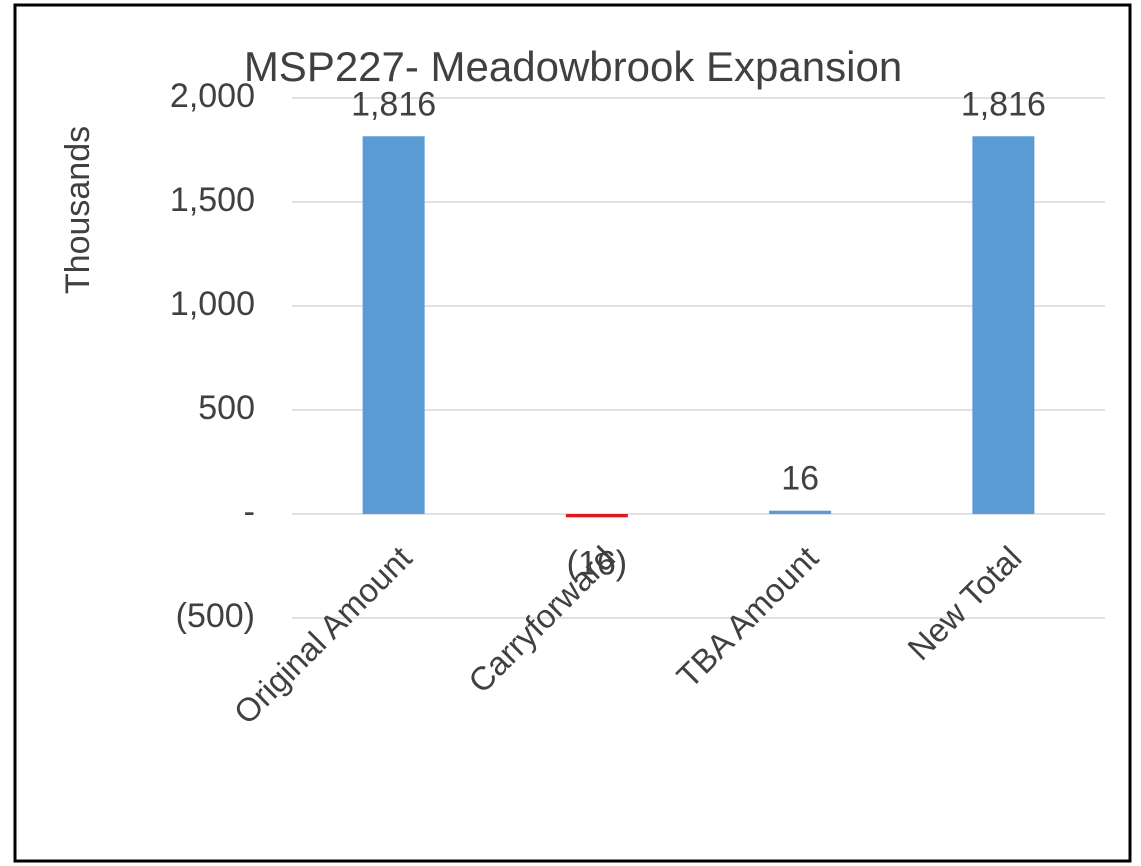  What do you see at coordinates (800, 479) in the screenshot?
I see `data-label: 16` at bounding box center [800, 479].